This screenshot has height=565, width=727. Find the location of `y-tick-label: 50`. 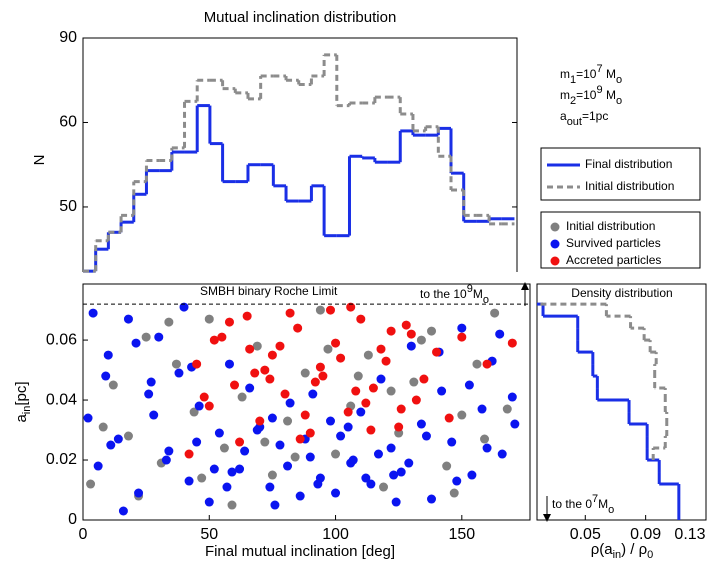

y-tick-label: 50 is located at coordinates (68, 206).